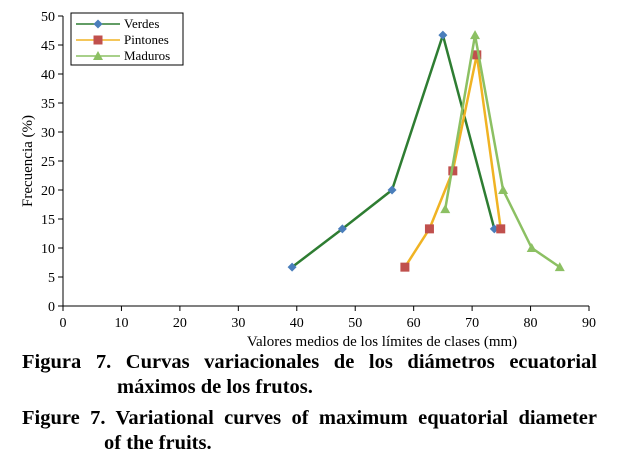  What do you see at coordinates (48, 133) in the screenshot?
I see `y-tick-label: 30` at bounding box center [48, 133].